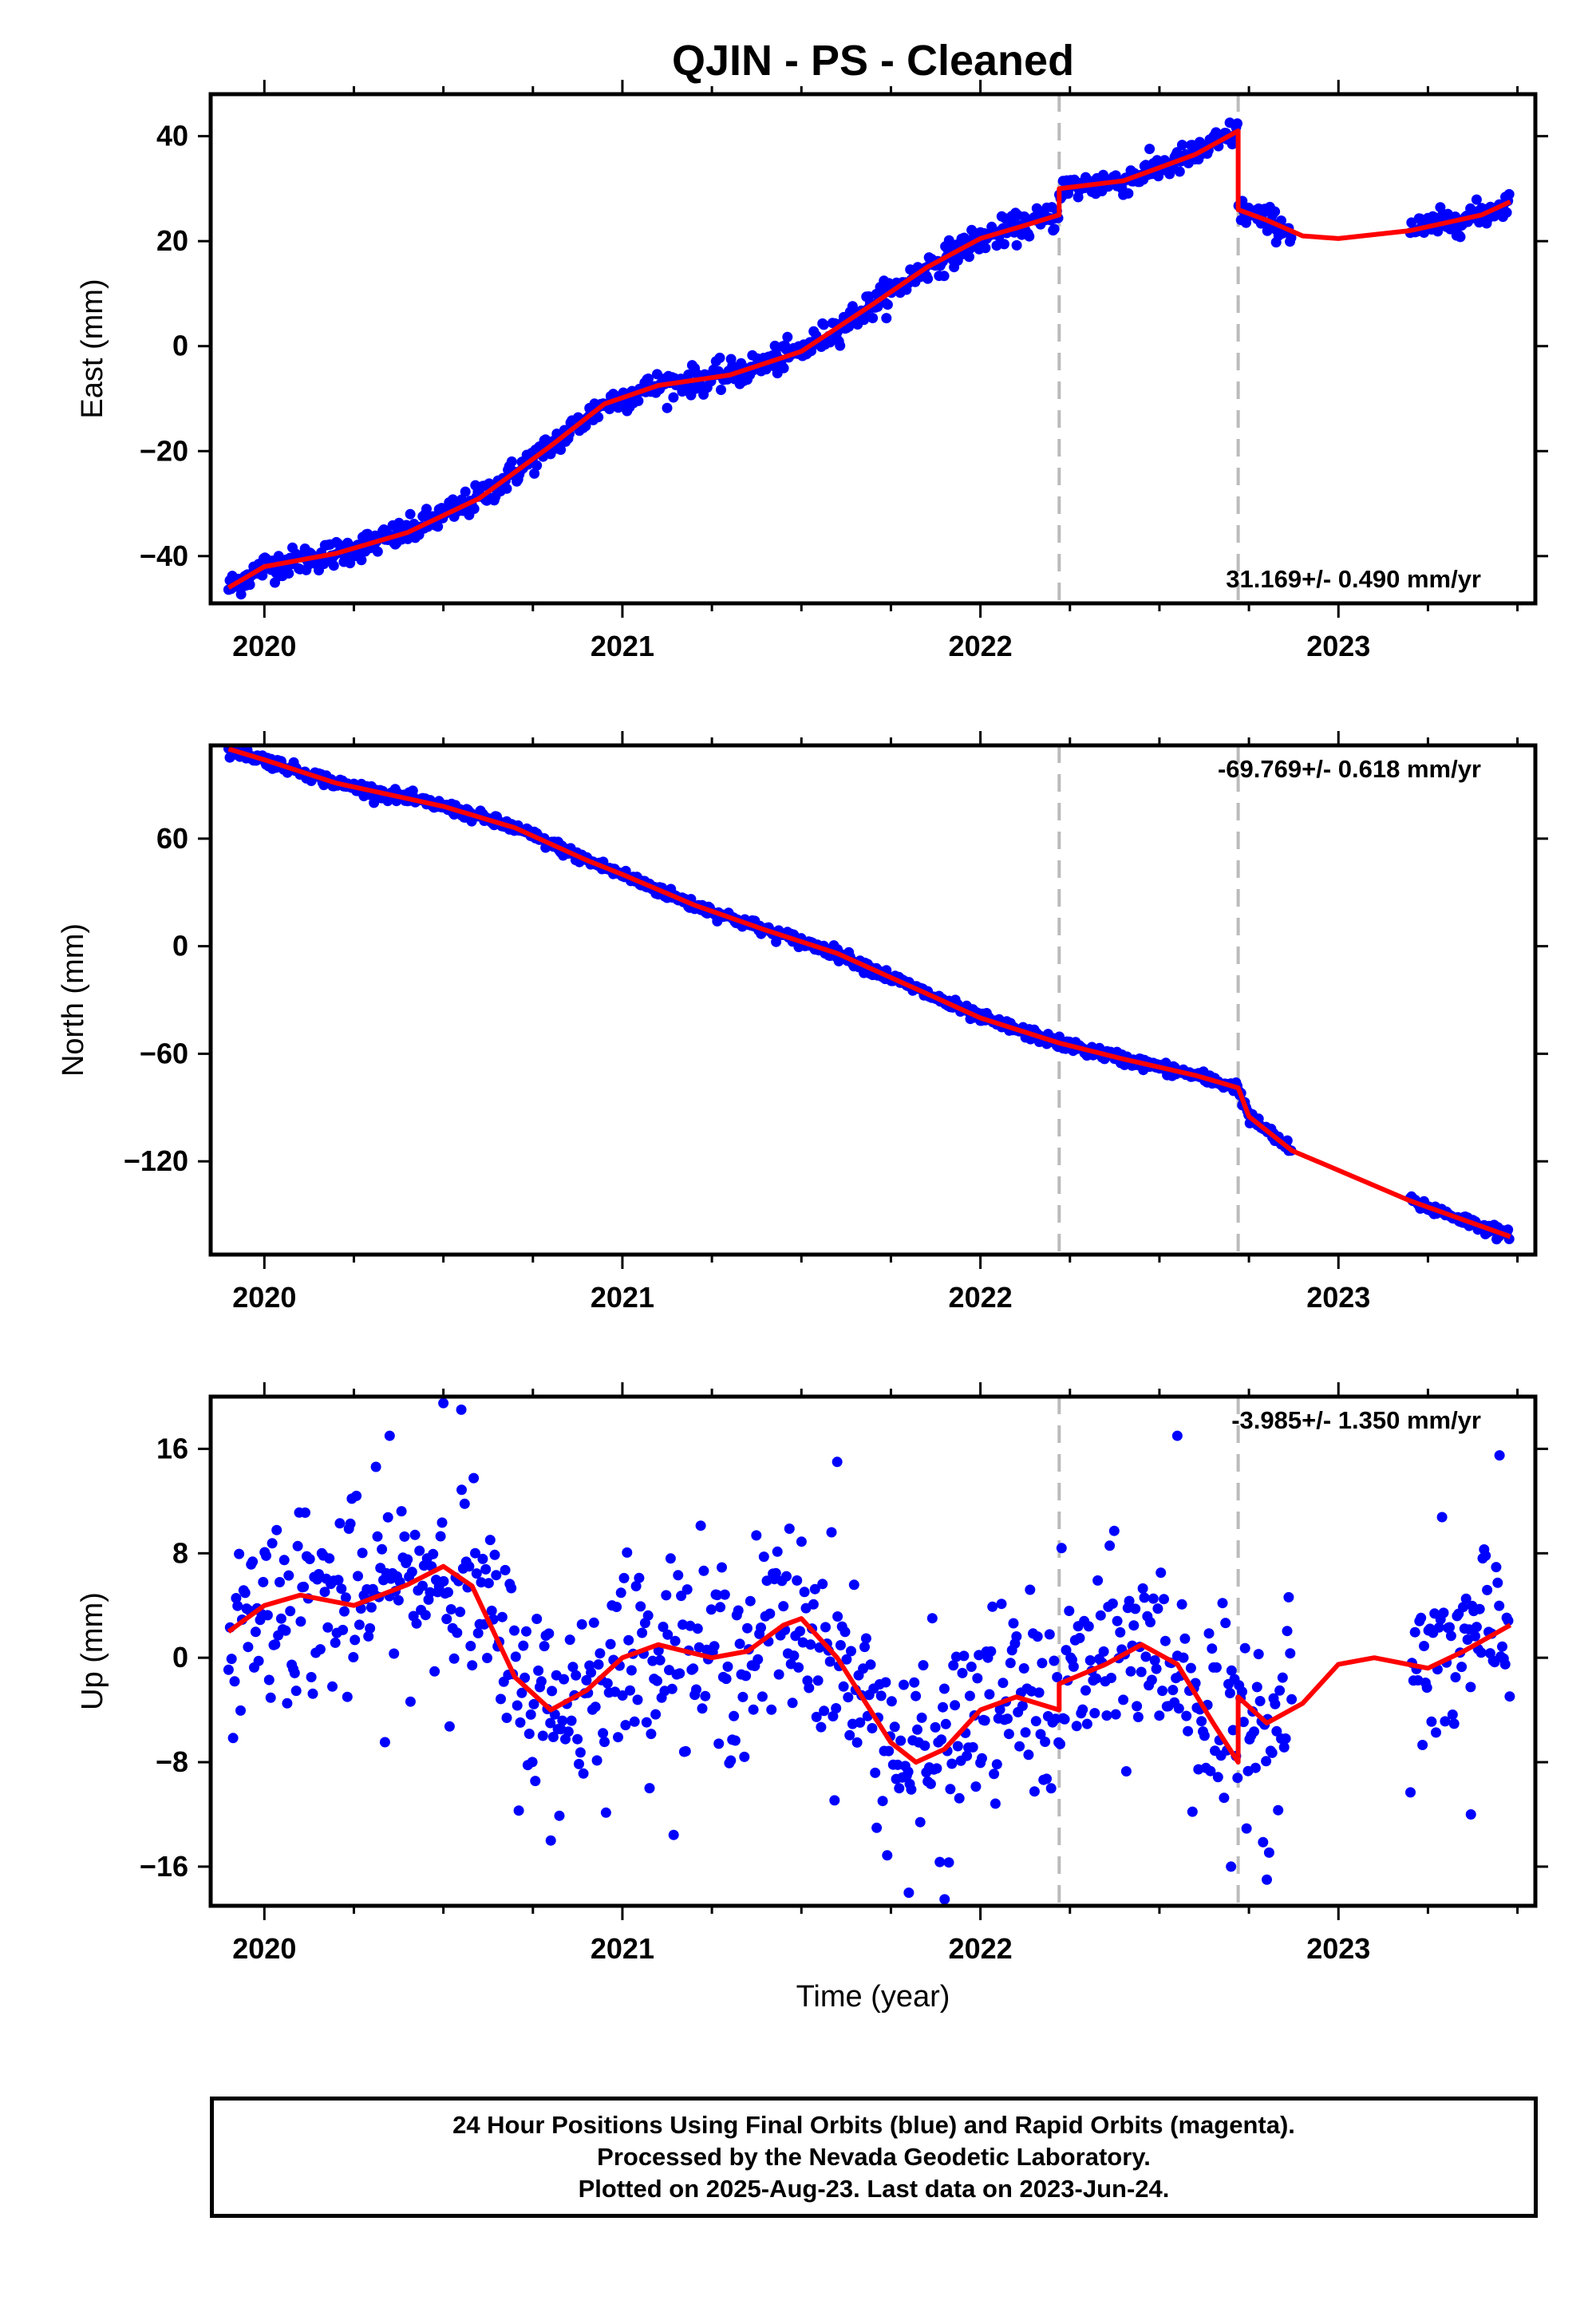  What do you see at coordinates (873, 61) in the screenshot?
I see `chart-title: QJIN - PS - Cleaned` at bounding box center [873, 61].